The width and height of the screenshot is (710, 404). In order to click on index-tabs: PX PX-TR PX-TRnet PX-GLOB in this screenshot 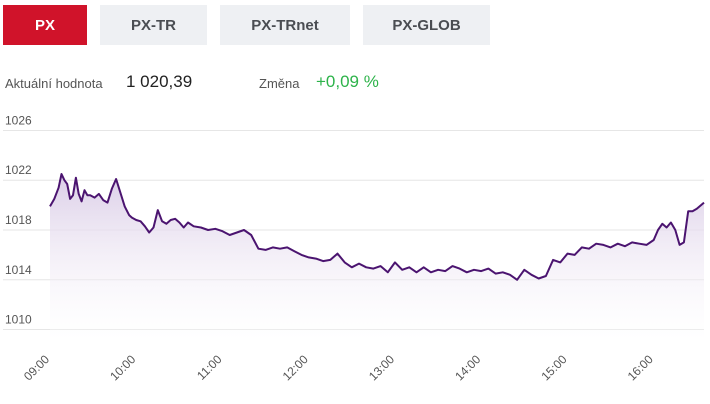, I will do `click(246, 25)`.